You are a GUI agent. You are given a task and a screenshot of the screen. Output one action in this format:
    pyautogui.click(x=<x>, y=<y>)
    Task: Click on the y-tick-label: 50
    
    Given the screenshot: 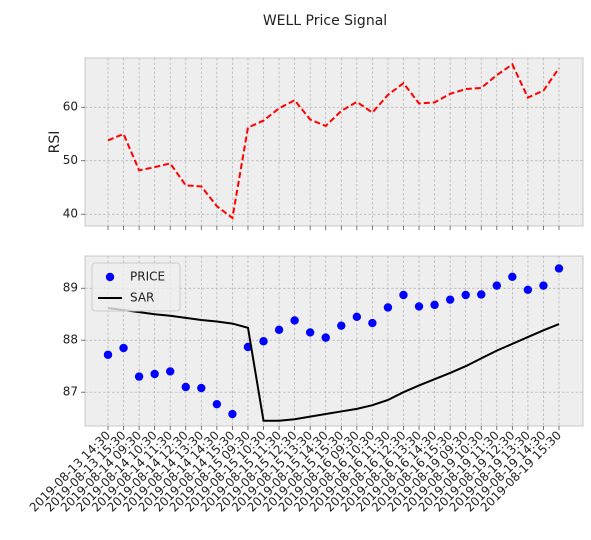 What is the action you would take?
    pyautogui.click(x=70, y=160)
    